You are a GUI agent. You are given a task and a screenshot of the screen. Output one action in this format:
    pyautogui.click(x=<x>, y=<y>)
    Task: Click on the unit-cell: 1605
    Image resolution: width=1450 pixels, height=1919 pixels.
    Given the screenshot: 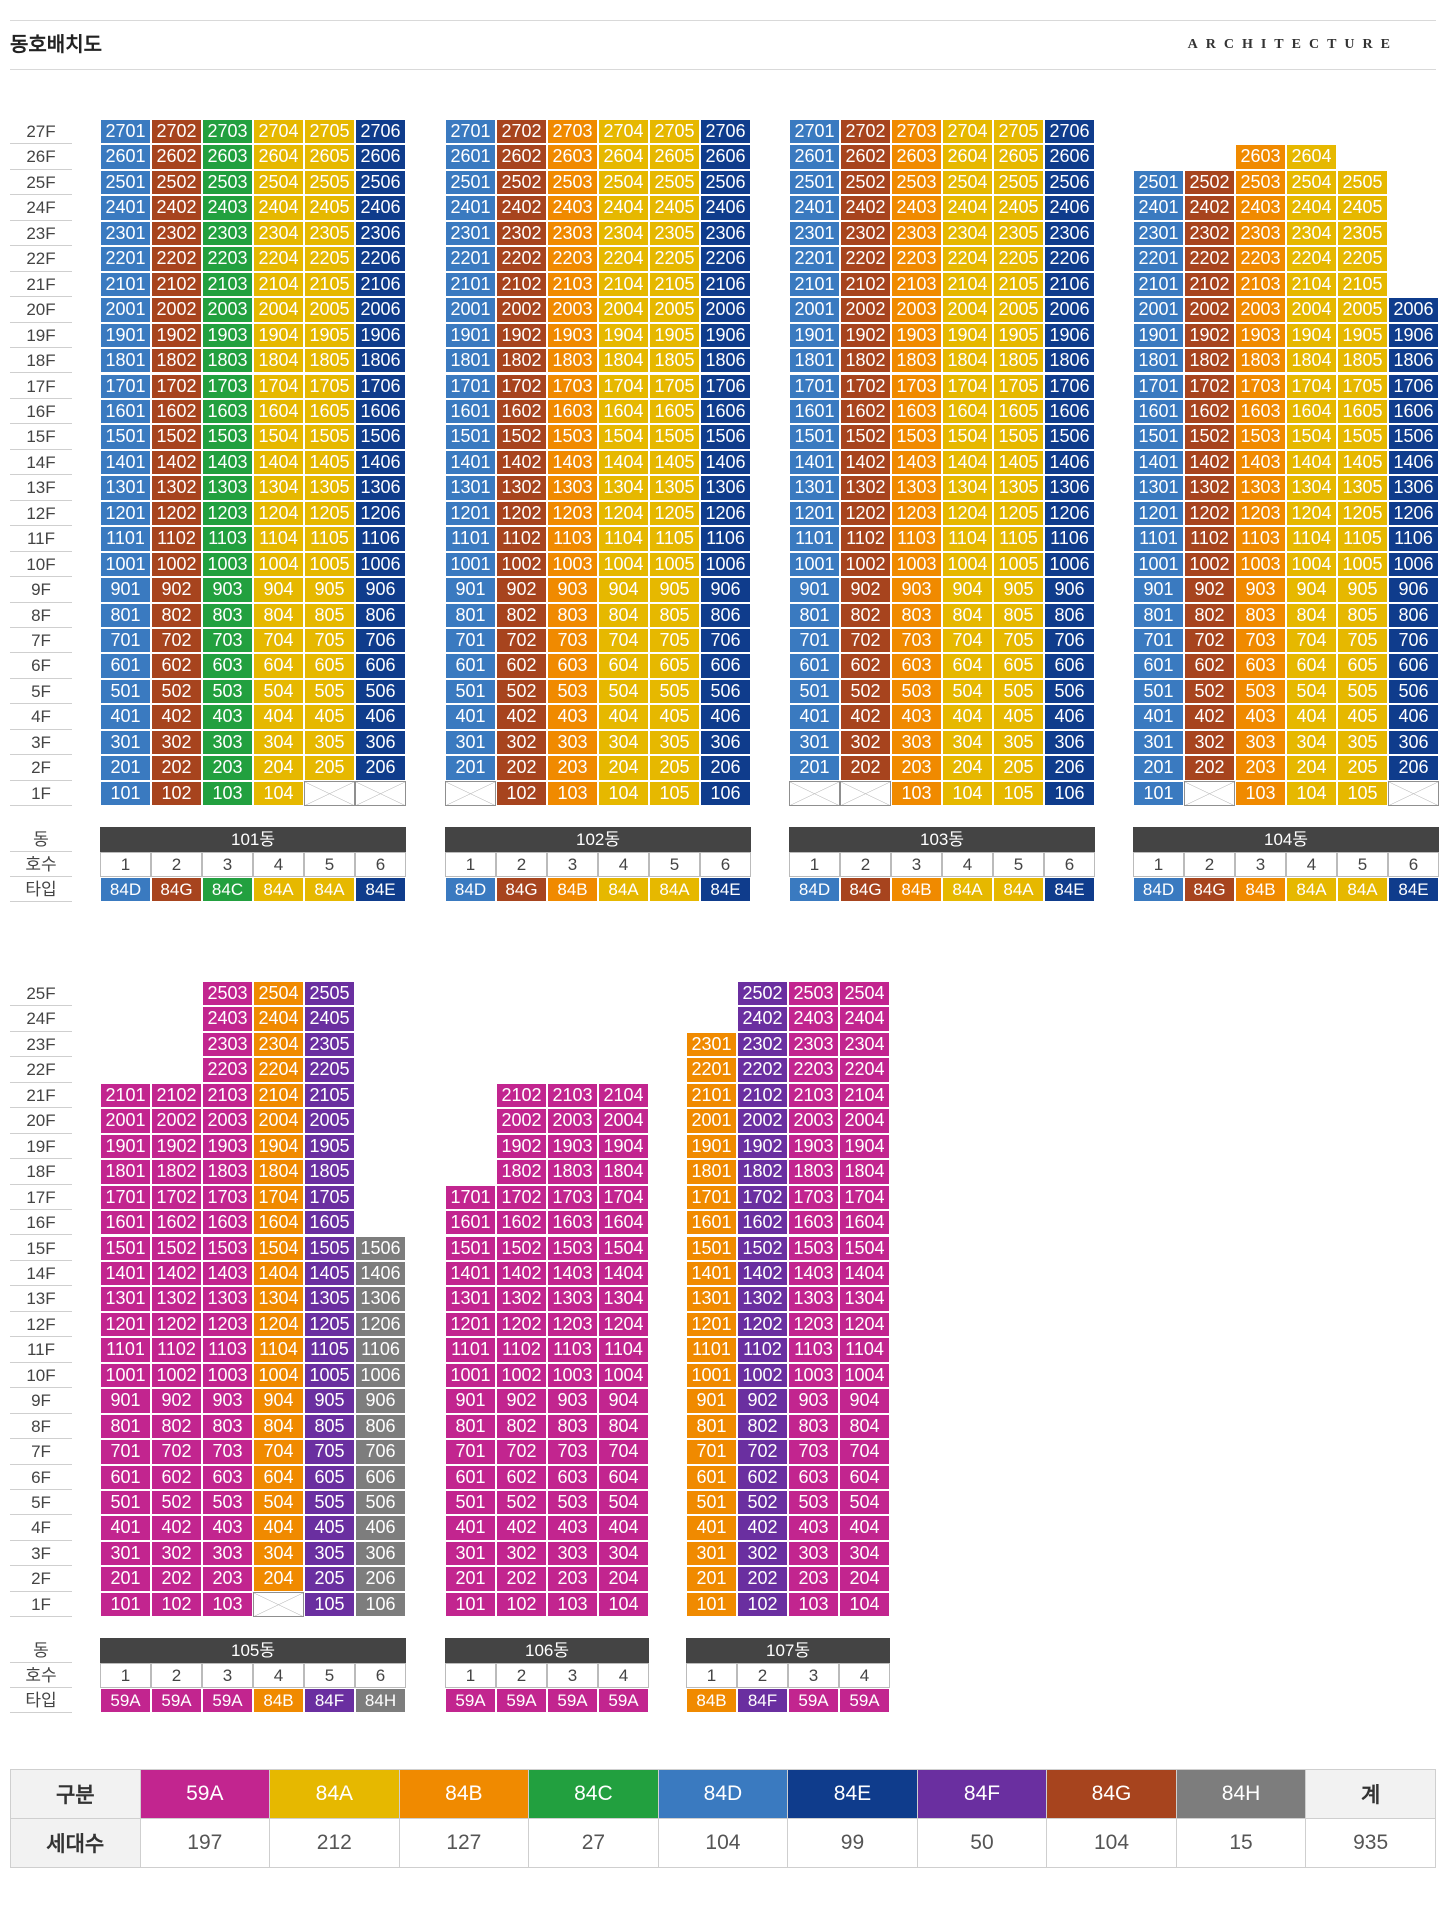 What is the action you would take?
    pyautogui.click(x=1018, y=411)
    